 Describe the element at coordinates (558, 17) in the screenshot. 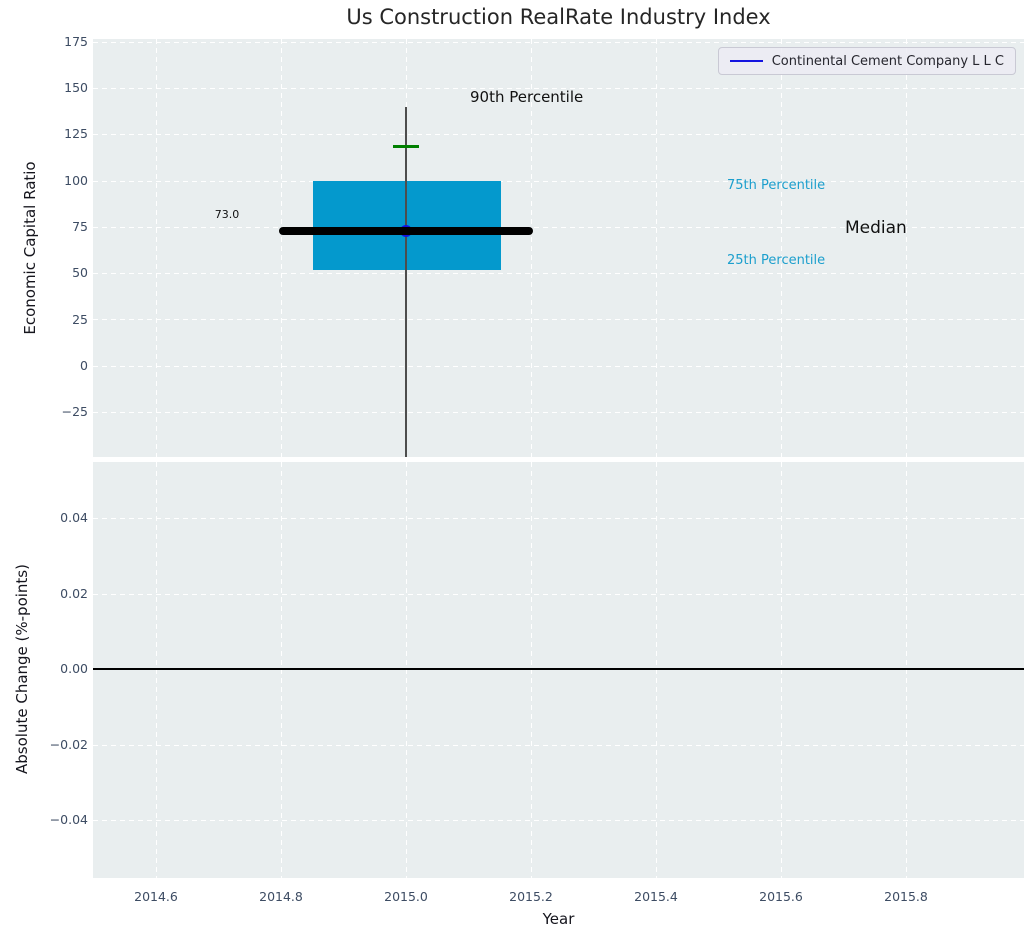

I see `chart-title: Us Construction RealRate Industry Index` at that location.